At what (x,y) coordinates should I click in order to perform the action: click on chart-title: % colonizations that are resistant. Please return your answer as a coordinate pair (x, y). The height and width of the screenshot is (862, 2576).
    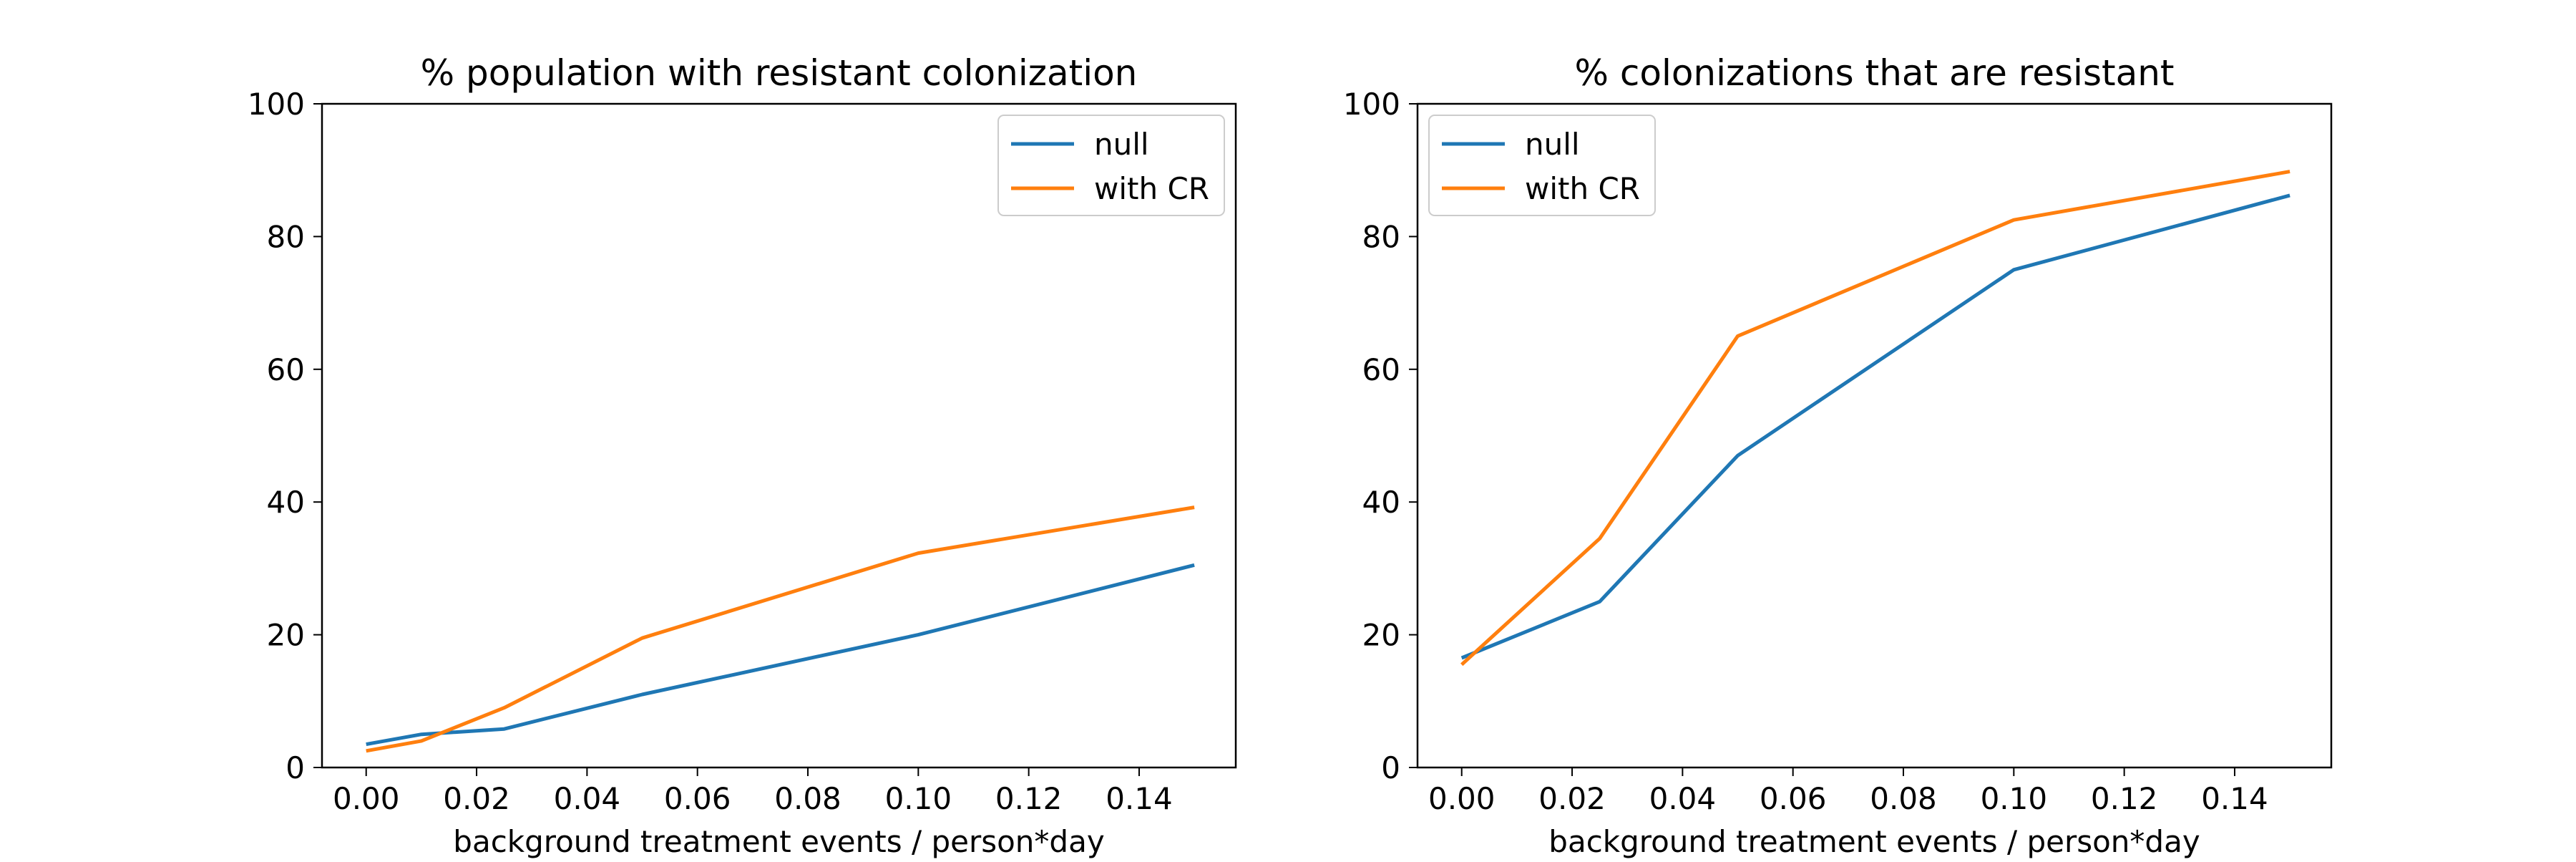
    Looking at the image, I should click on (1874, 73).